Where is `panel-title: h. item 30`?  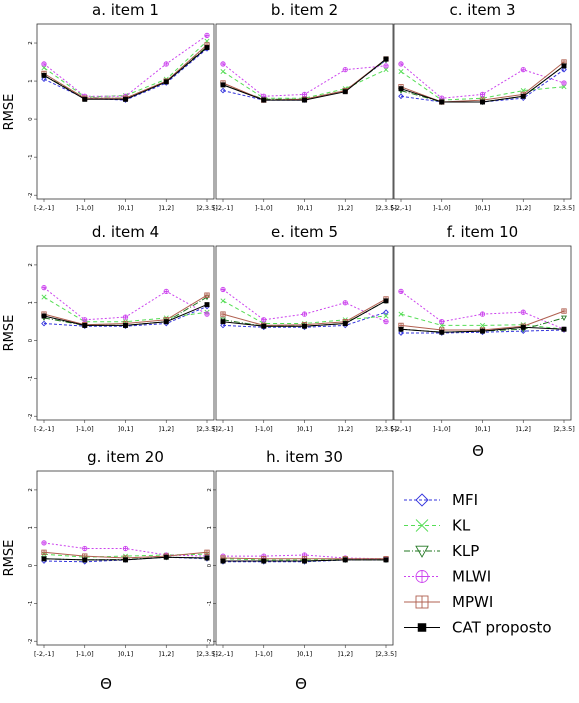
panel-title: h. item 30 is located at coordinates (304, 457).